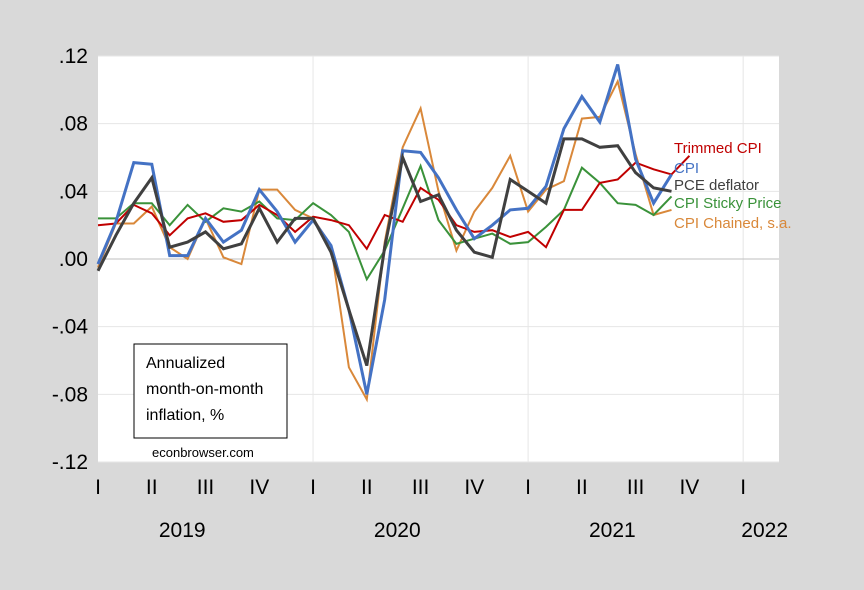  Describe the element at coordinates (73, 124) in the screenshot. I see `y-tick-label: .08` at that location.